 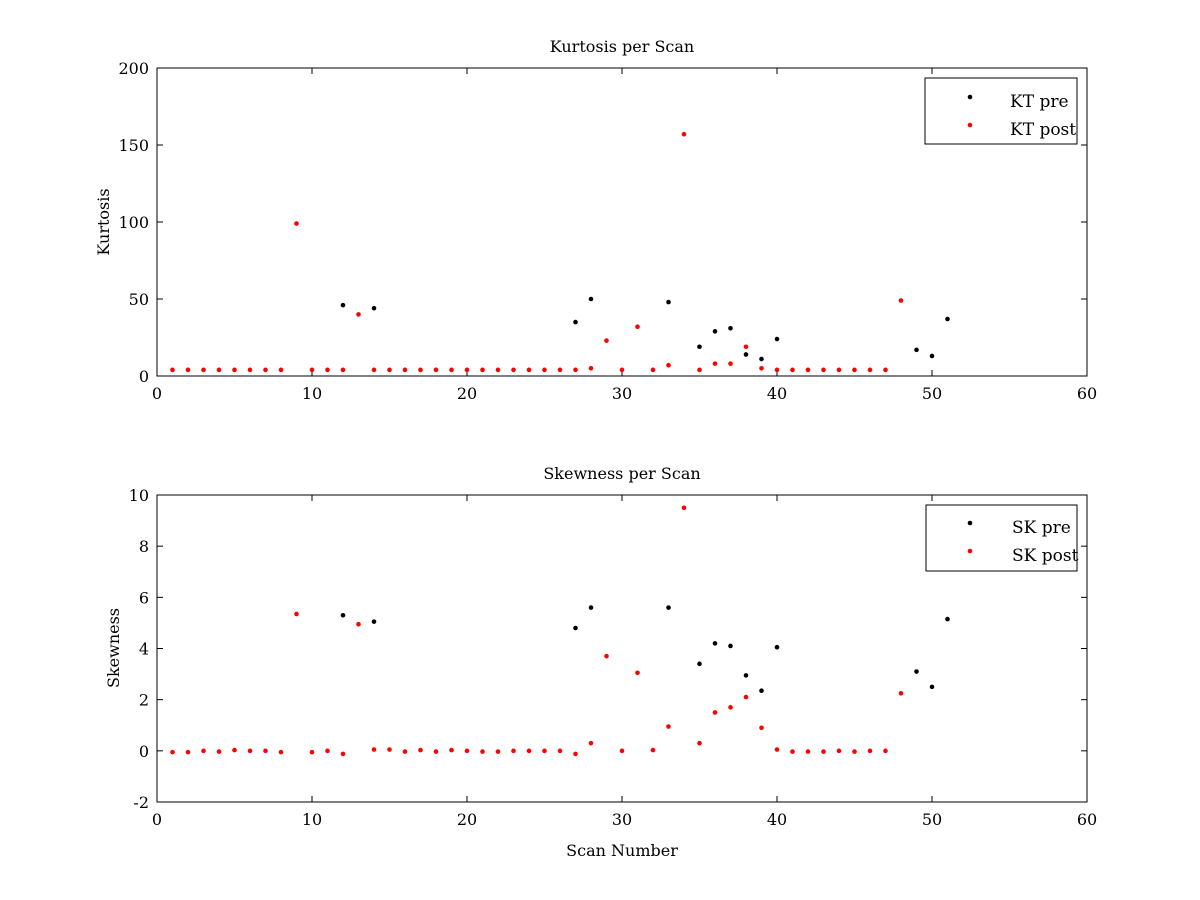 What do you see at coordinates (1045, 556) in the screenshot?
I see `legend-label-sk-post: SK post` at bounding box center [1045, 556].